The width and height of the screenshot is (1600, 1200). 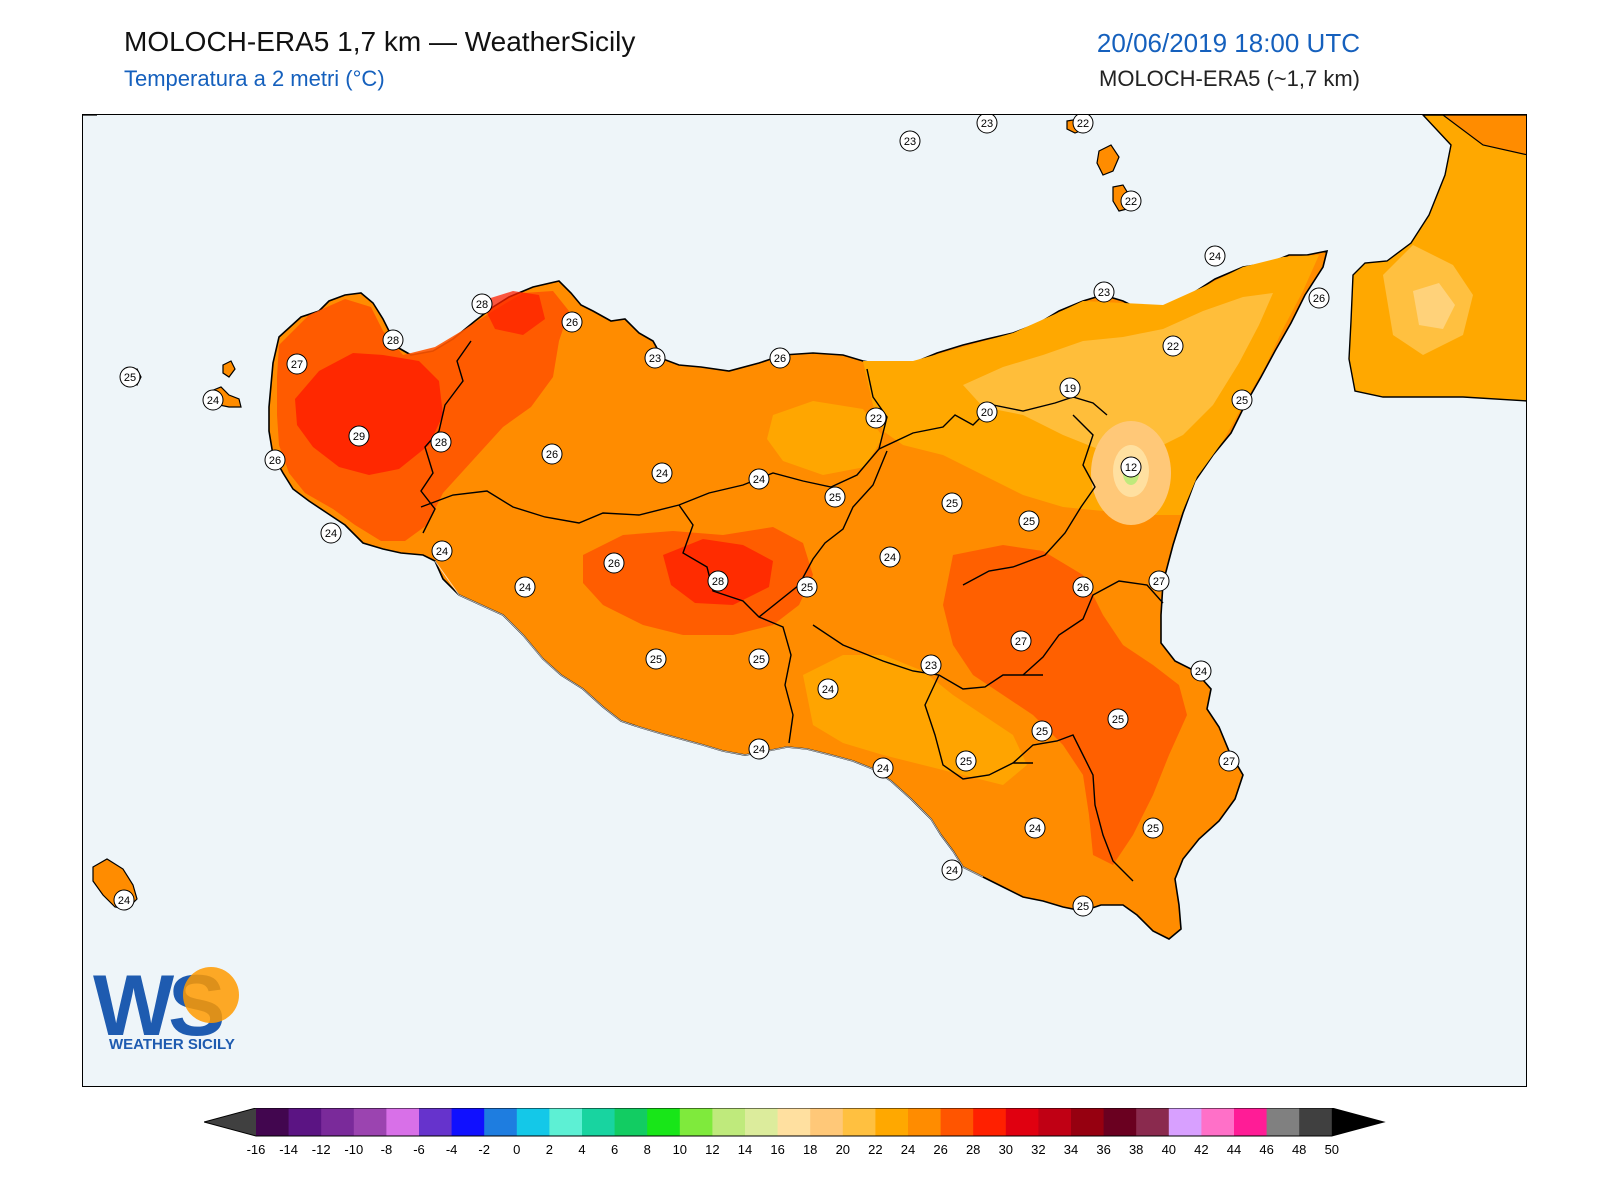 What do you see at coordinates (875, 1149) in the screenshot?
I see `colorbar-tick-label: 22` at bounding box center [875, 1149].